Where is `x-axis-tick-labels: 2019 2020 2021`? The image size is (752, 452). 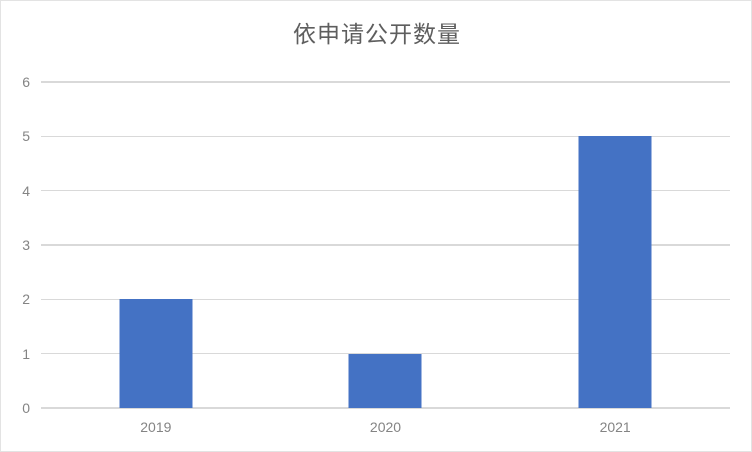 x-axis-tick-labels: 2019 2020 2021 is located at coordinates (385, 429).